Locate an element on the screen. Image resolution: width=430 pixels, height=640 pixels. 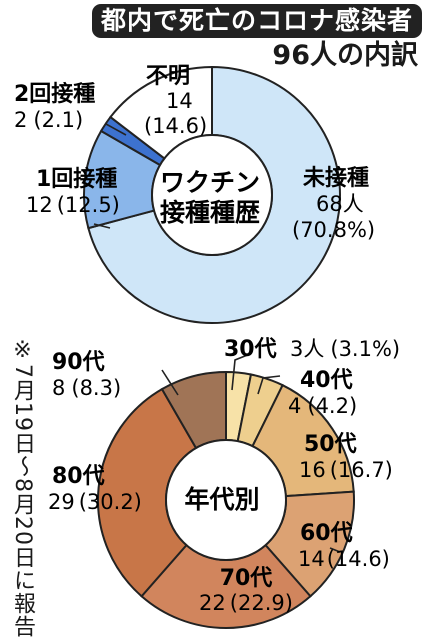
label-30s-name: 30代 is located at coordinates (250, 349).